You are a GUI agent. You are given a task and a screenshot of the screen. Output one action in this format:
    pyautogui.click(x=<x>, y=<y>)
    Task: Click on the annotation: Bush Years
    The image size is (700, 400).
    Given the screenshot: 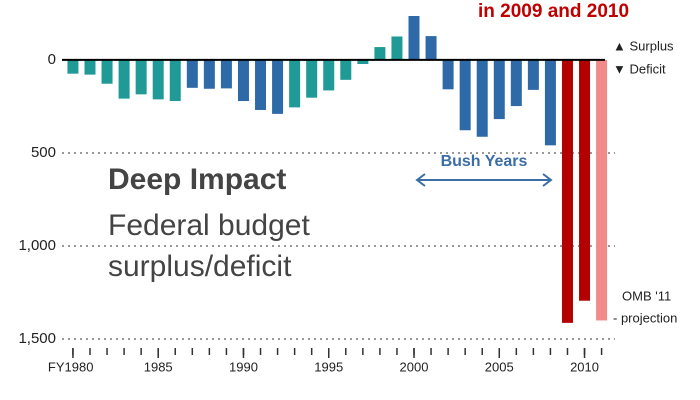 What is the action you would take?
    pyautogui.click(x=484, y=161)
    